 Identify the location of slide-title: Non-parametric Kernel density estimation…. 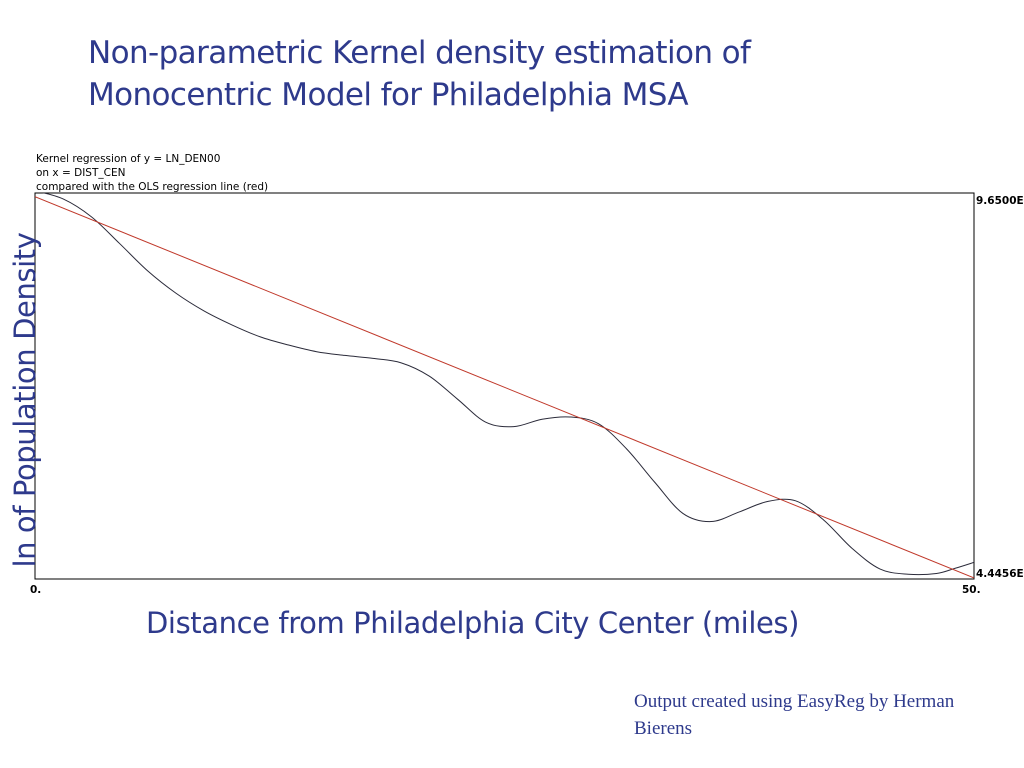
(518, 74).